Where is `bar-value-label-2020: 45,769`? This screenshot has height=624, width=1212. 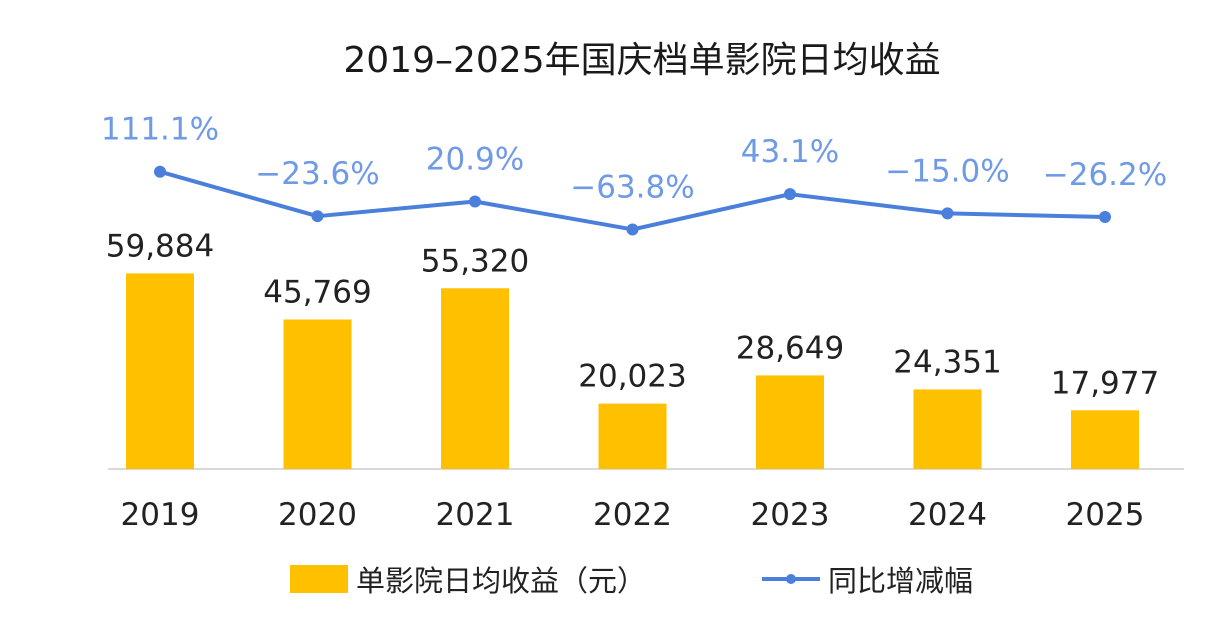
bar-value-label-2020: 45,769 is located at coordinates (317, 292).